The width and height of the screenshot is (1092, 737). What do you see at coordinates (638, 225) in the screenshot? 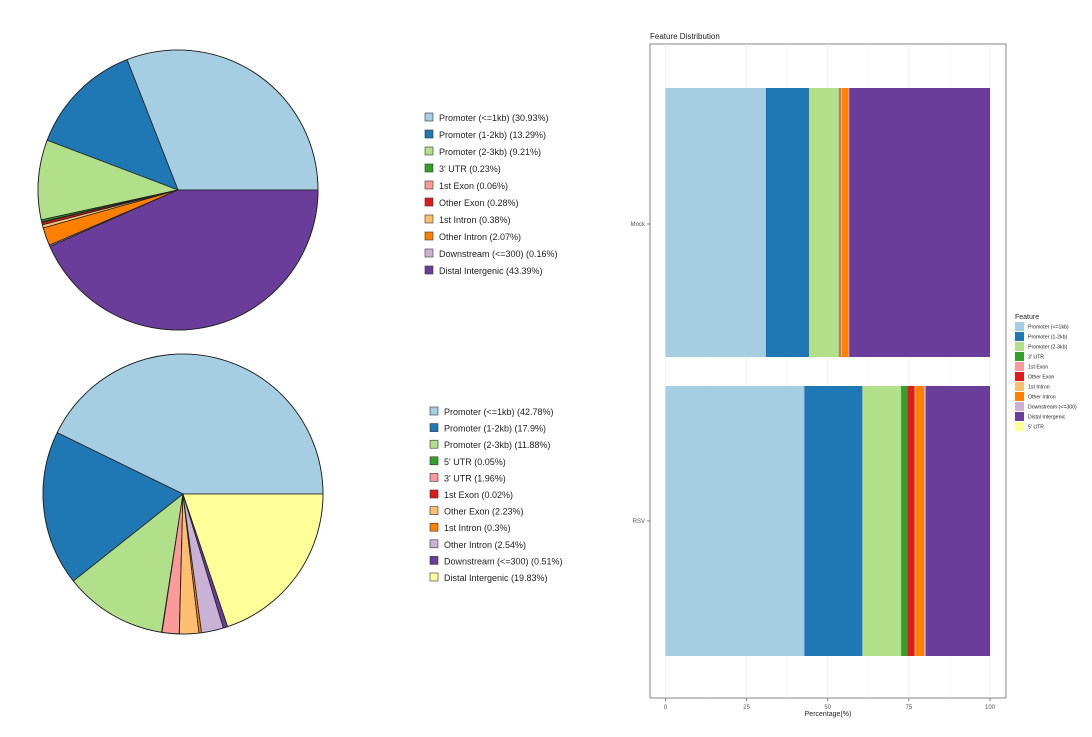
I see `y-tick-label: Mock` at bounding box center [638, 225].